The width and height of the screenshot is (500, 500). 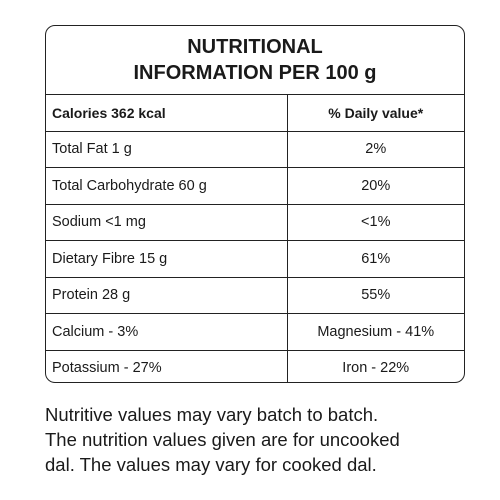 What do you see at coordinates (375, 365) in the screenshot?
I see `mineral-right: Iron - 22%` at bounding box center [375, 365].